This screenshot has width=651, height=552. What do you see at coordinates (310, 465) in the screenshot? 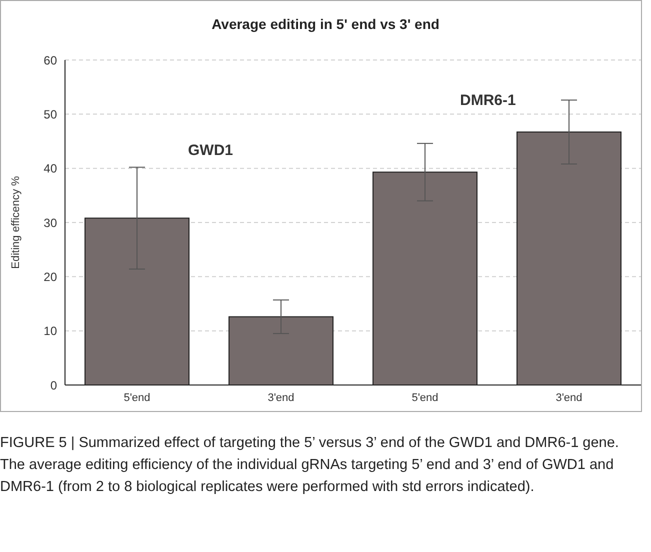
I see `caption: FIGURE 5 | Summarized effect of targeting the 5’ versus 3’ end of the GWD1 and DMR6-1 gene. The average editing efficiency of the individual gRNAs targeting 5’ end and 3’ end of GWD1 and DMR6-1 (from 2 to 8 biological replicates were performed with std errors indicated).` at bounding box center [310, 465].